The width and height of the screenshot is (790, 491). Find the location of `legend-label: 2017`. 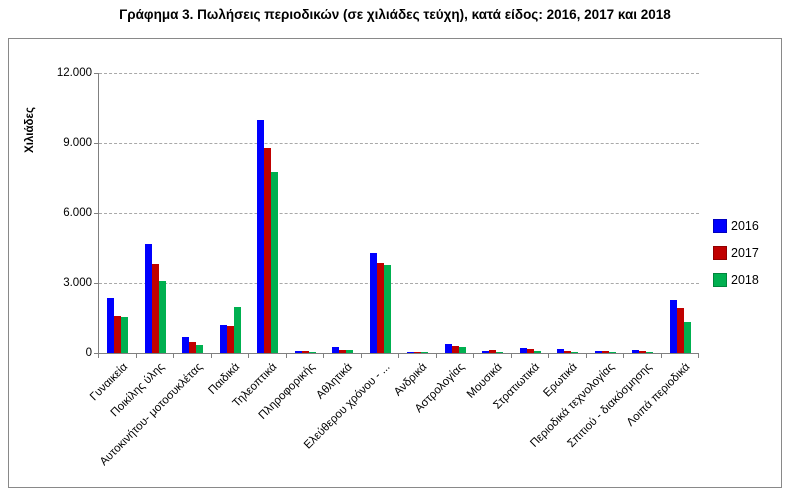

legend-label: 2017 is located at coordinates (745, 253).